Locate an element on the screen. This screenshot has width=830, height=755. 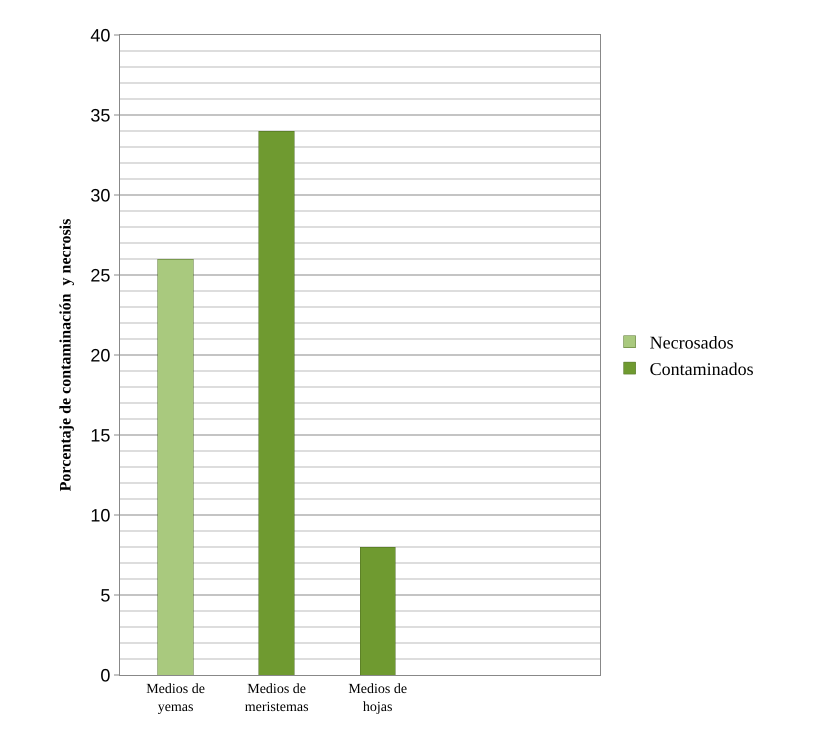
x-tick-label: Medios de yemas is located at coordinates (175, 698).